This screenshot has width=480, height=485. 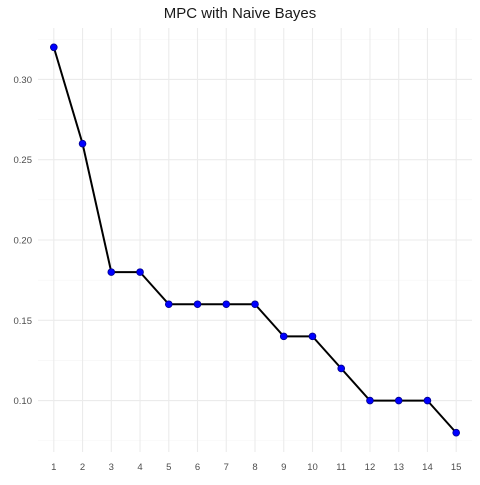 What do you see at coordinates (427, 467) in the screenshot?
I see `x-tick-label: 14` at bounding box center [427, 467].